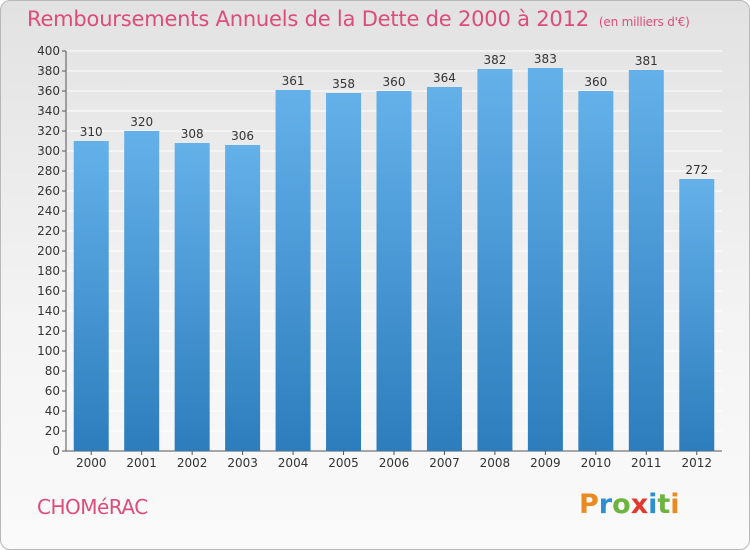  I want to click on data-label: 272, so click(696, 170).